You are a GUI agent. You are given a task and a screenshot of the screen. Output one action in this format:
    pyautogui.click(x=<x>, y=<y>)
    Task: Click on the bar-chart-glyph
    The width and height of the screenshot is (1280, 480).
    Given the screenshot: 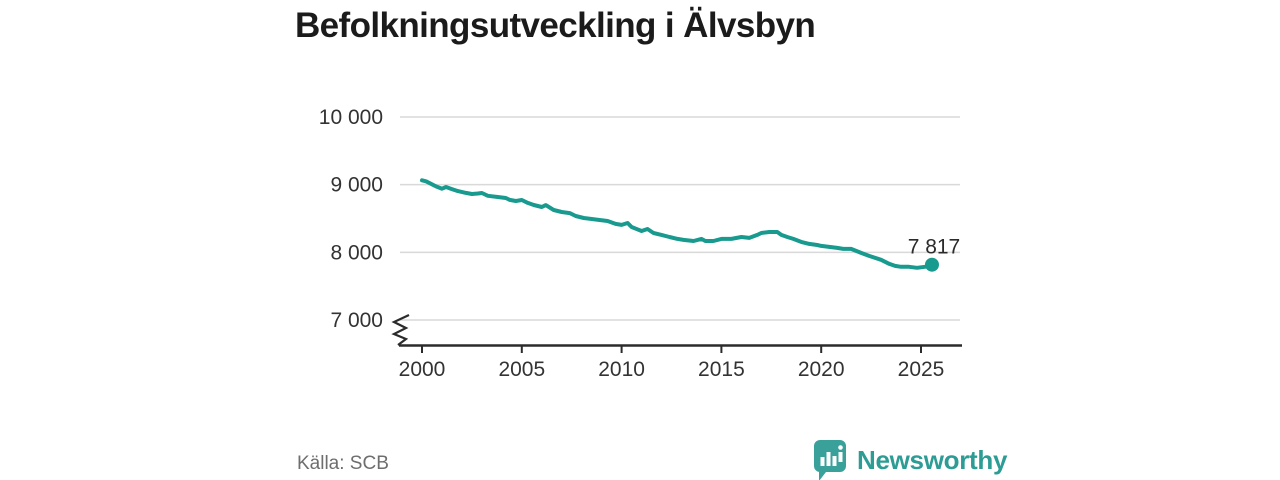 What is the action you would take?
    pyautogui.click(x=831, y=455)
    